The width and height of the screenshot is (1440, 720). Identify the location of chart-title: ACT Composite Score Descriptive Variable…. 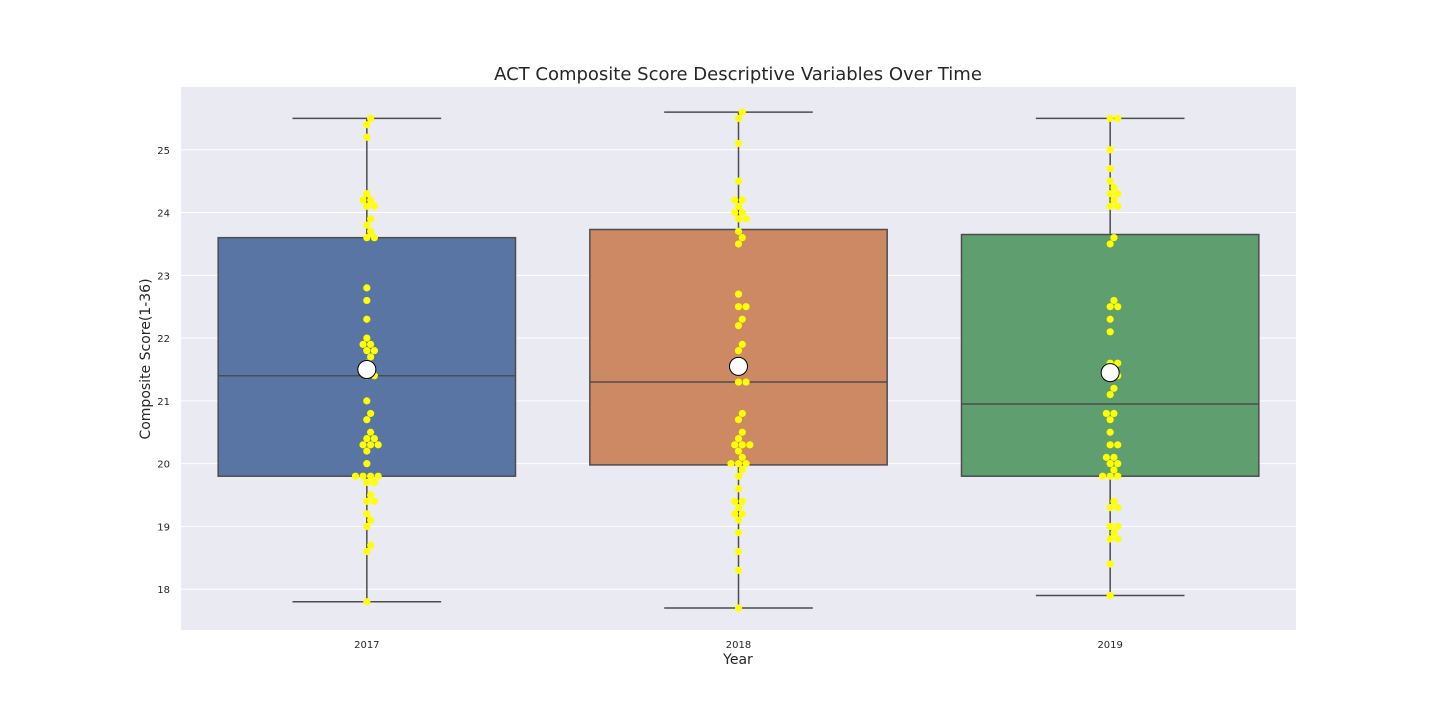
(738, 74).